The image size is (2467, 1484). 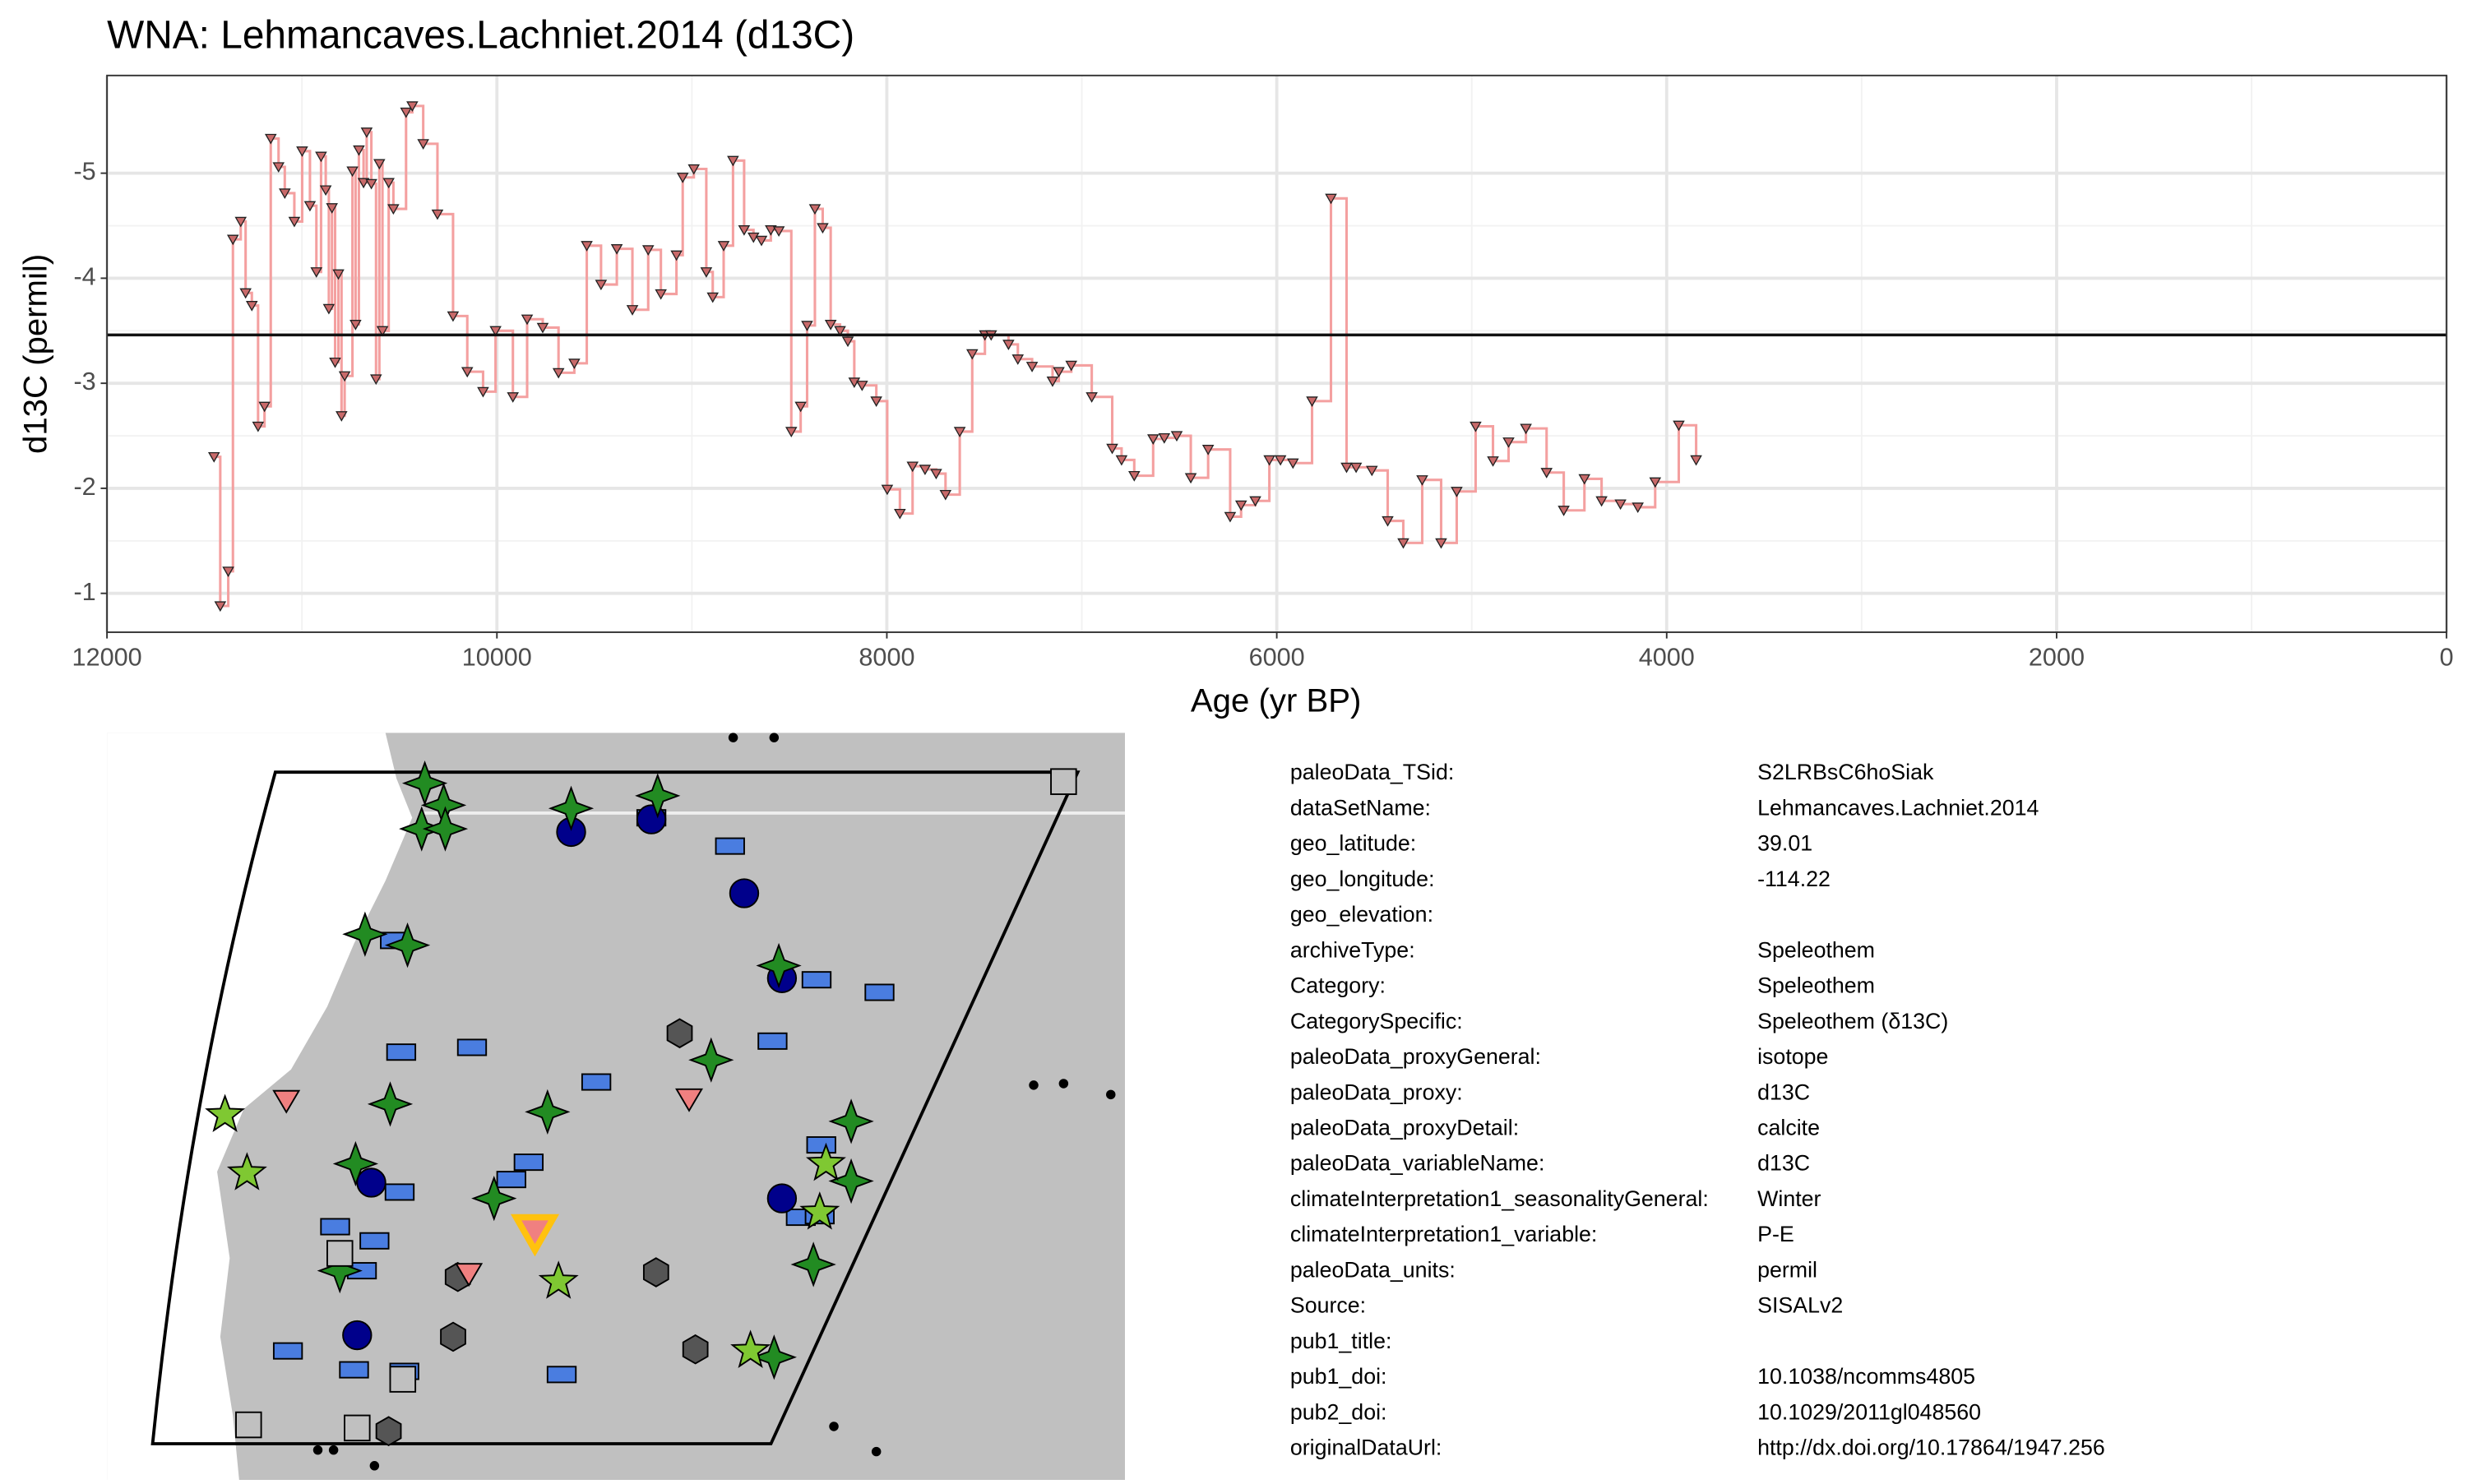 What do you see at coordinates (1667, 658) in the screenshot?
I see `x-tick-label: 4000` at bounding box center [1667, 658].